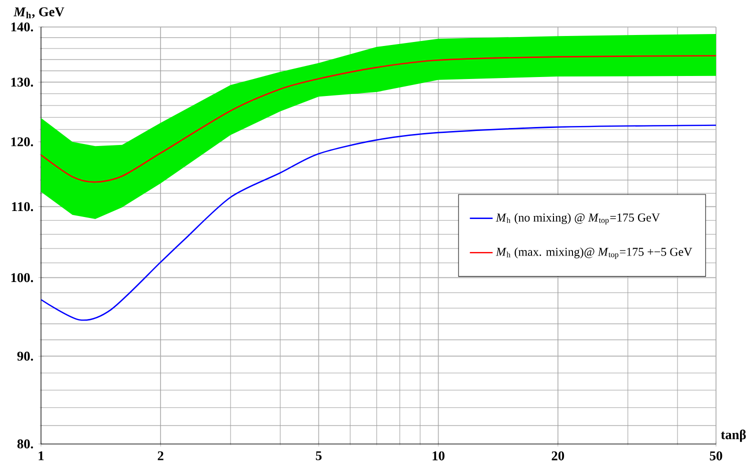 The height and width of the screenshot is (461, 749). I want to click on x-tick-label: 50, so click(716, 455).